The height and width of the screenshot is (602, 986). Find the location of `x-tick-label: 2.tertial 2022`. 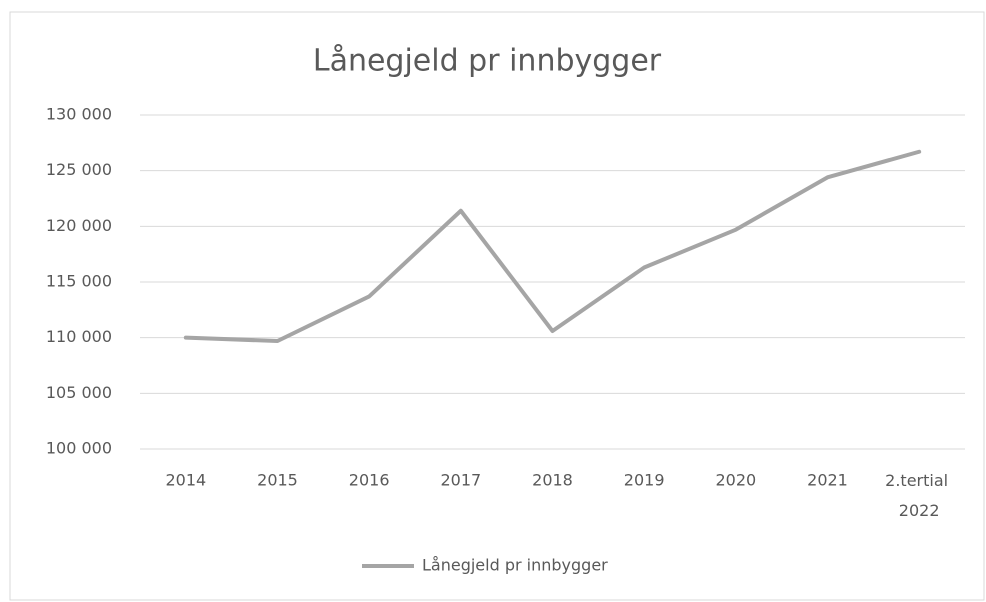

x-tick-label: 2.tertial 2022 is located at coordinates (919, 495).